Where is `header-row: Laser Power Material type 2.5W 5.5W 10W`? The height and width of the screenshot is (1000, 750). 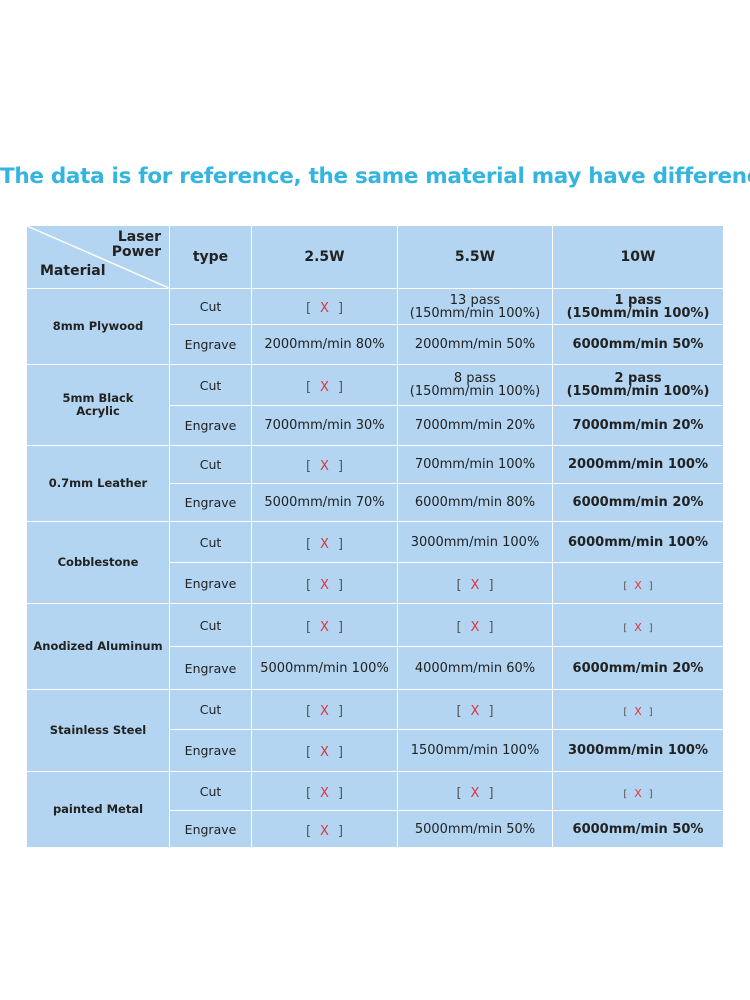
header-row: Laser Power Material type 2.5W 5.5W 10W is located at coordinates (375, 257).